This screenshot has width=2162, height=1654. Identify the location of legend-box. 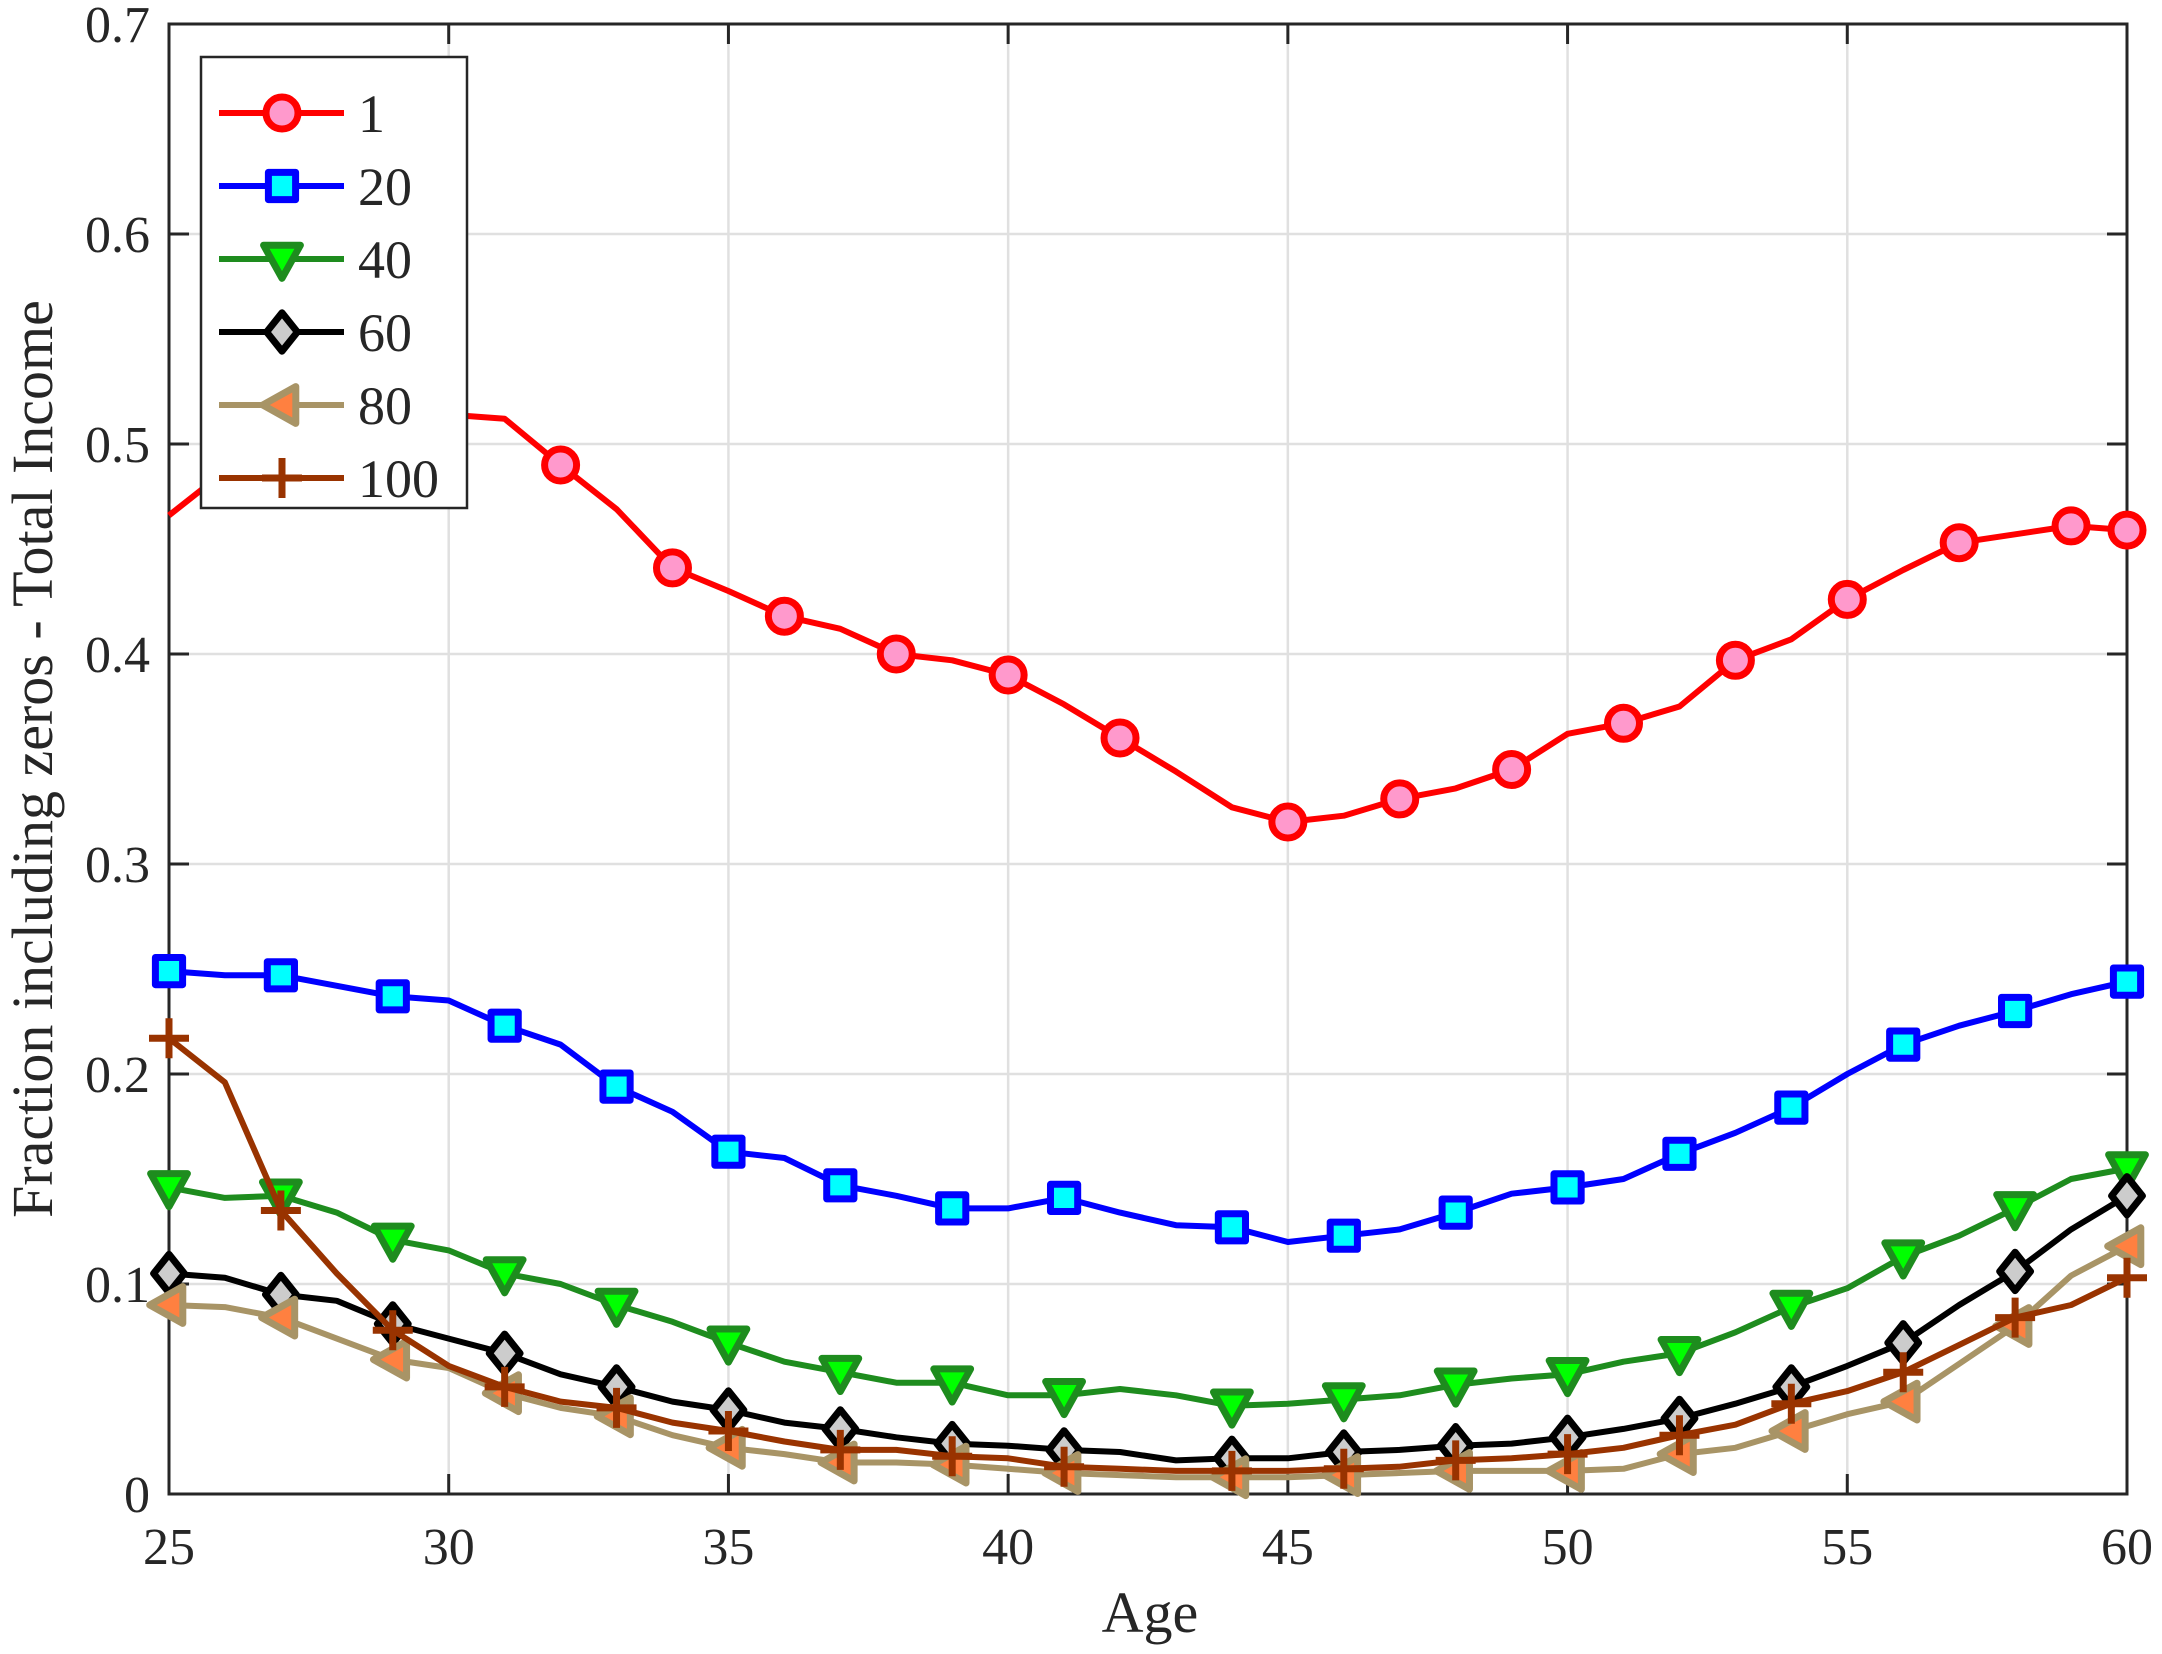
(334, 282).